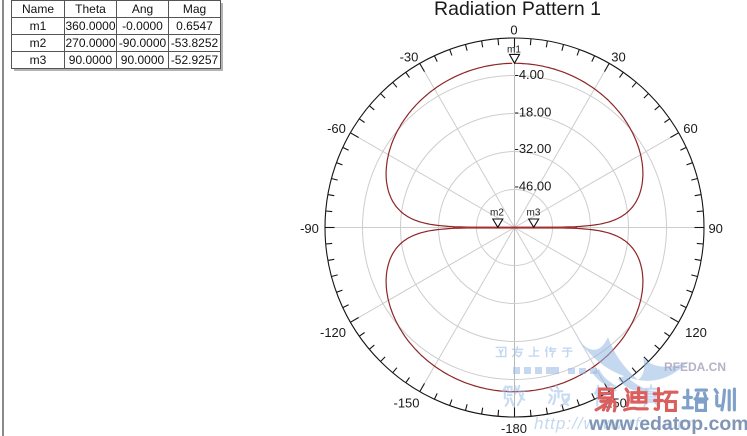 This screenshot has height=436, width=747. Describe the element at coordinates (336, 128) in the screenshot. I see `svg-text: -60` at that location.